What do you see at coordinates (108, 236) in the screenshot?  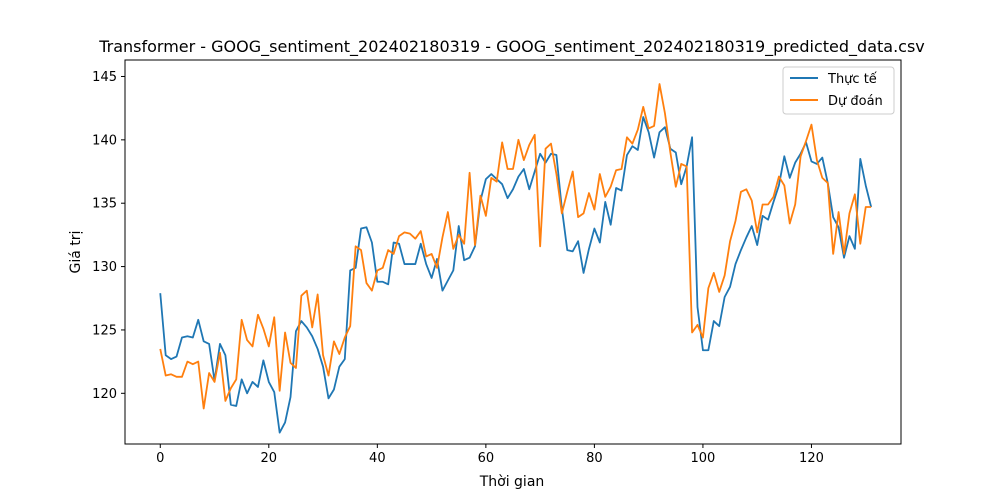 I see `y-axis-ticks: 120 125 130 135 140 145` at bounding box center [108, 236].